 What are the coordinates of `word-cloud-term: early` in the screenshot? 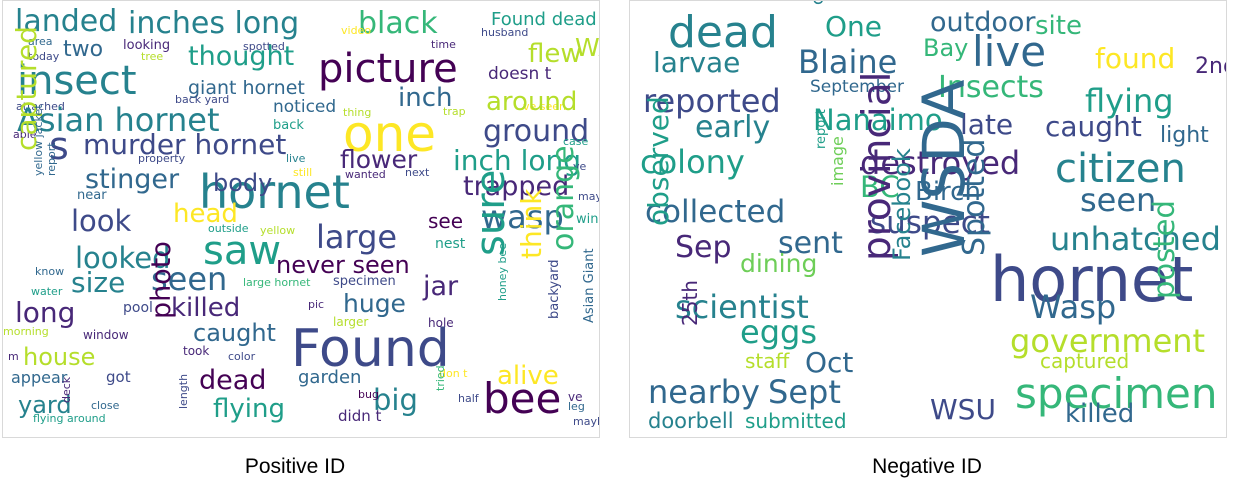 It's located at (733, 127).